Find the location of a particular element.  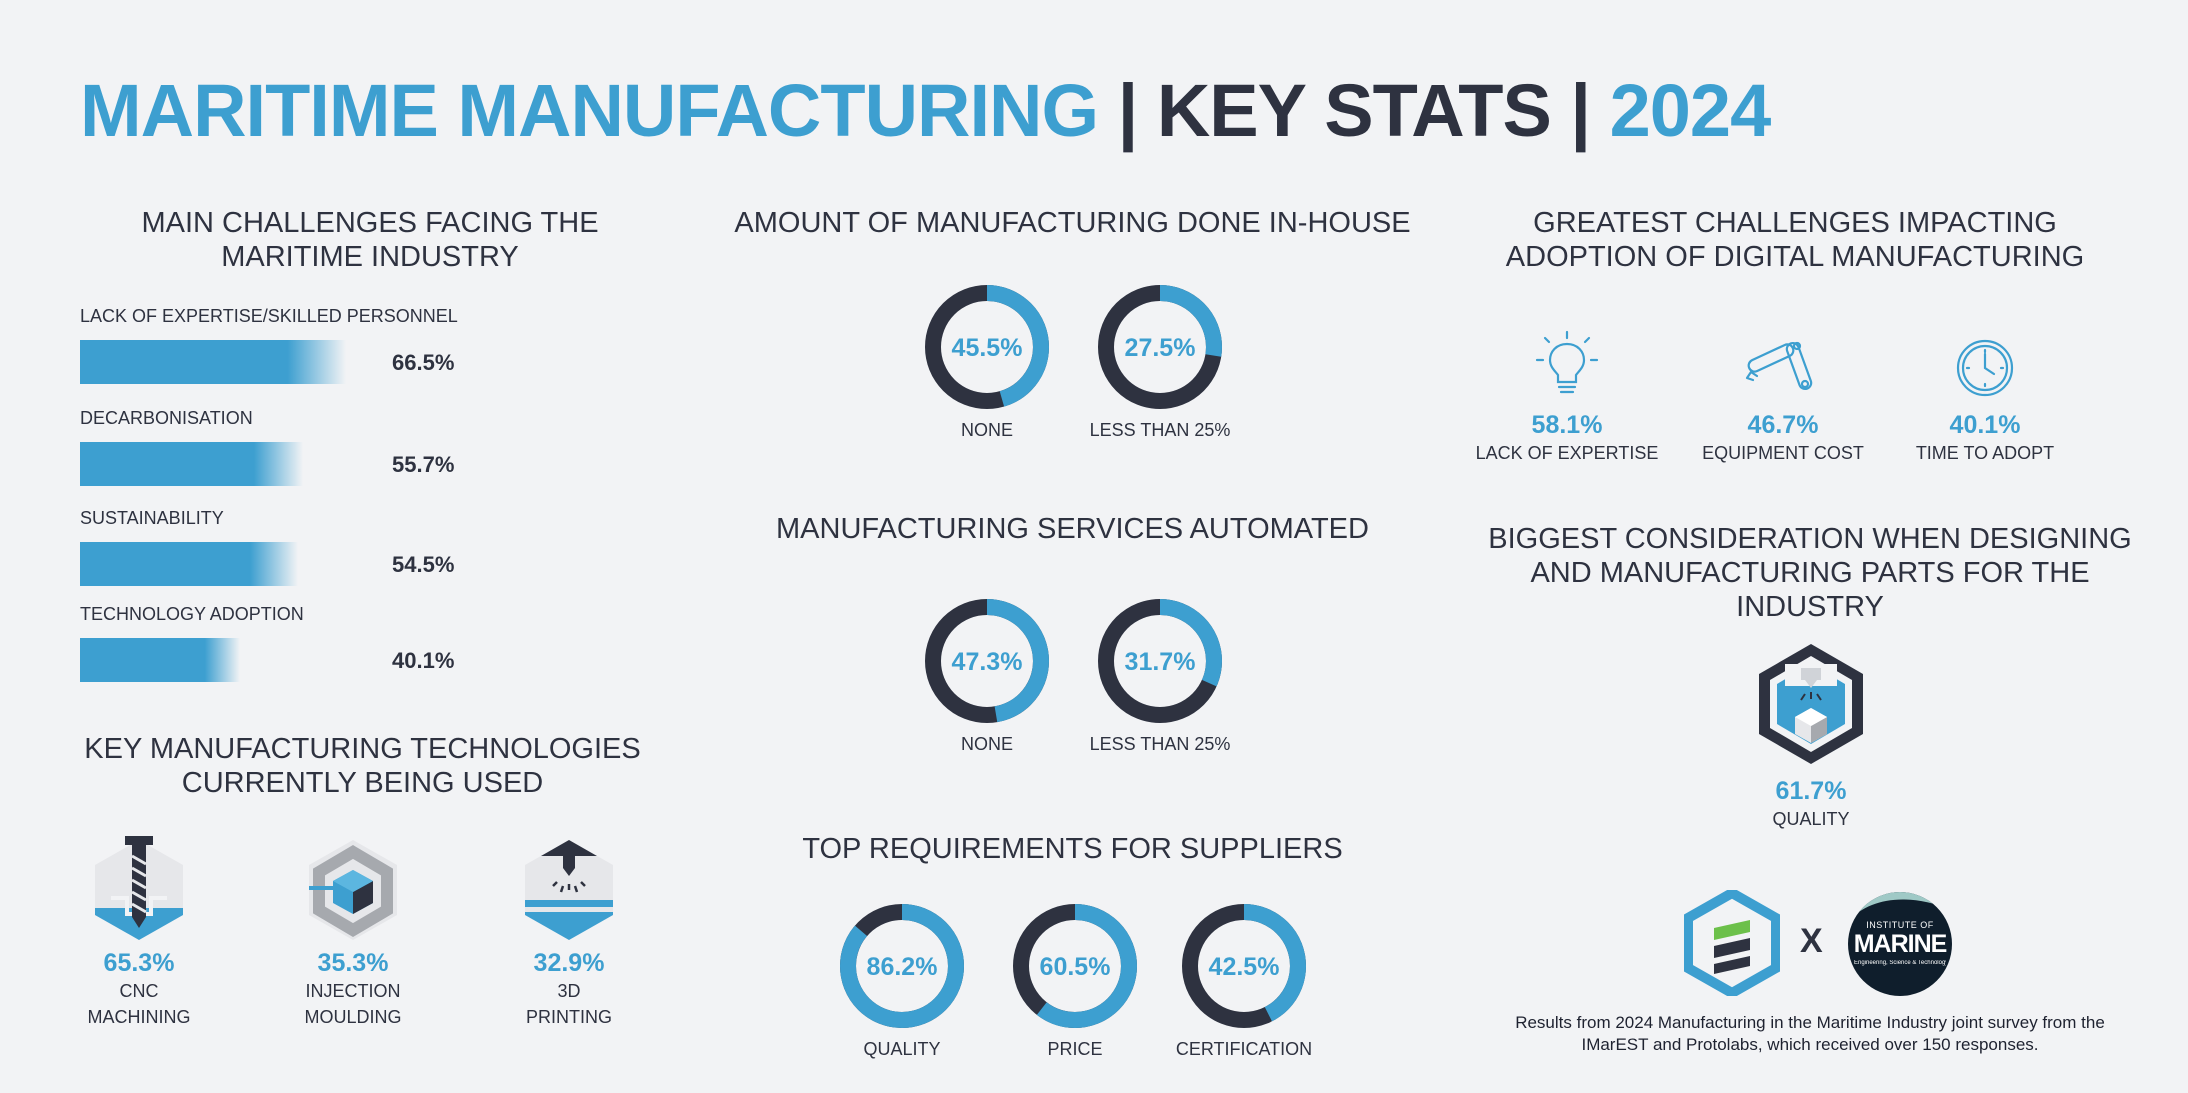

donut: 45.5% NONE is located at coordinates (987, 362).